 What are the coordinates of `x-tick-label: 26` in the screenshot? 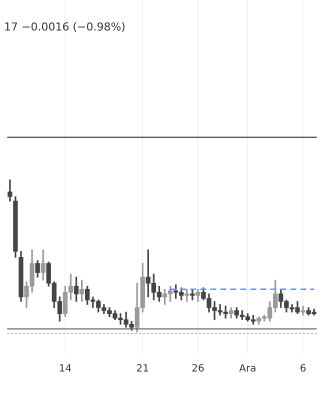 It's located at (198, 369).